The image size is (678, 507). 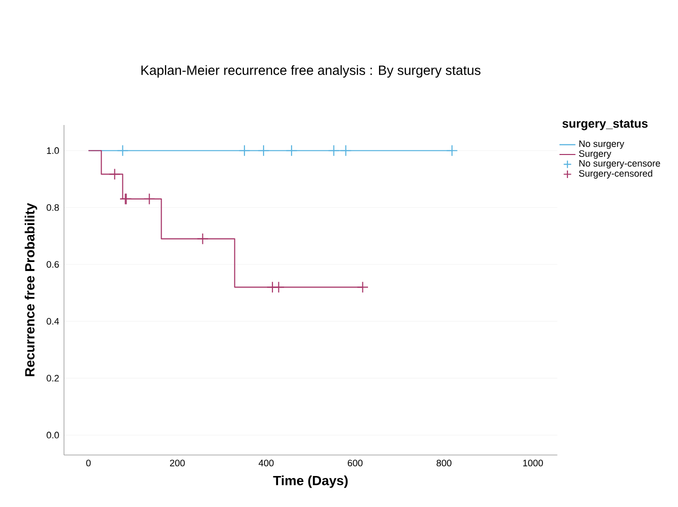 I want to click on y-tick-label: 0.6, so click(x=52, y=264).